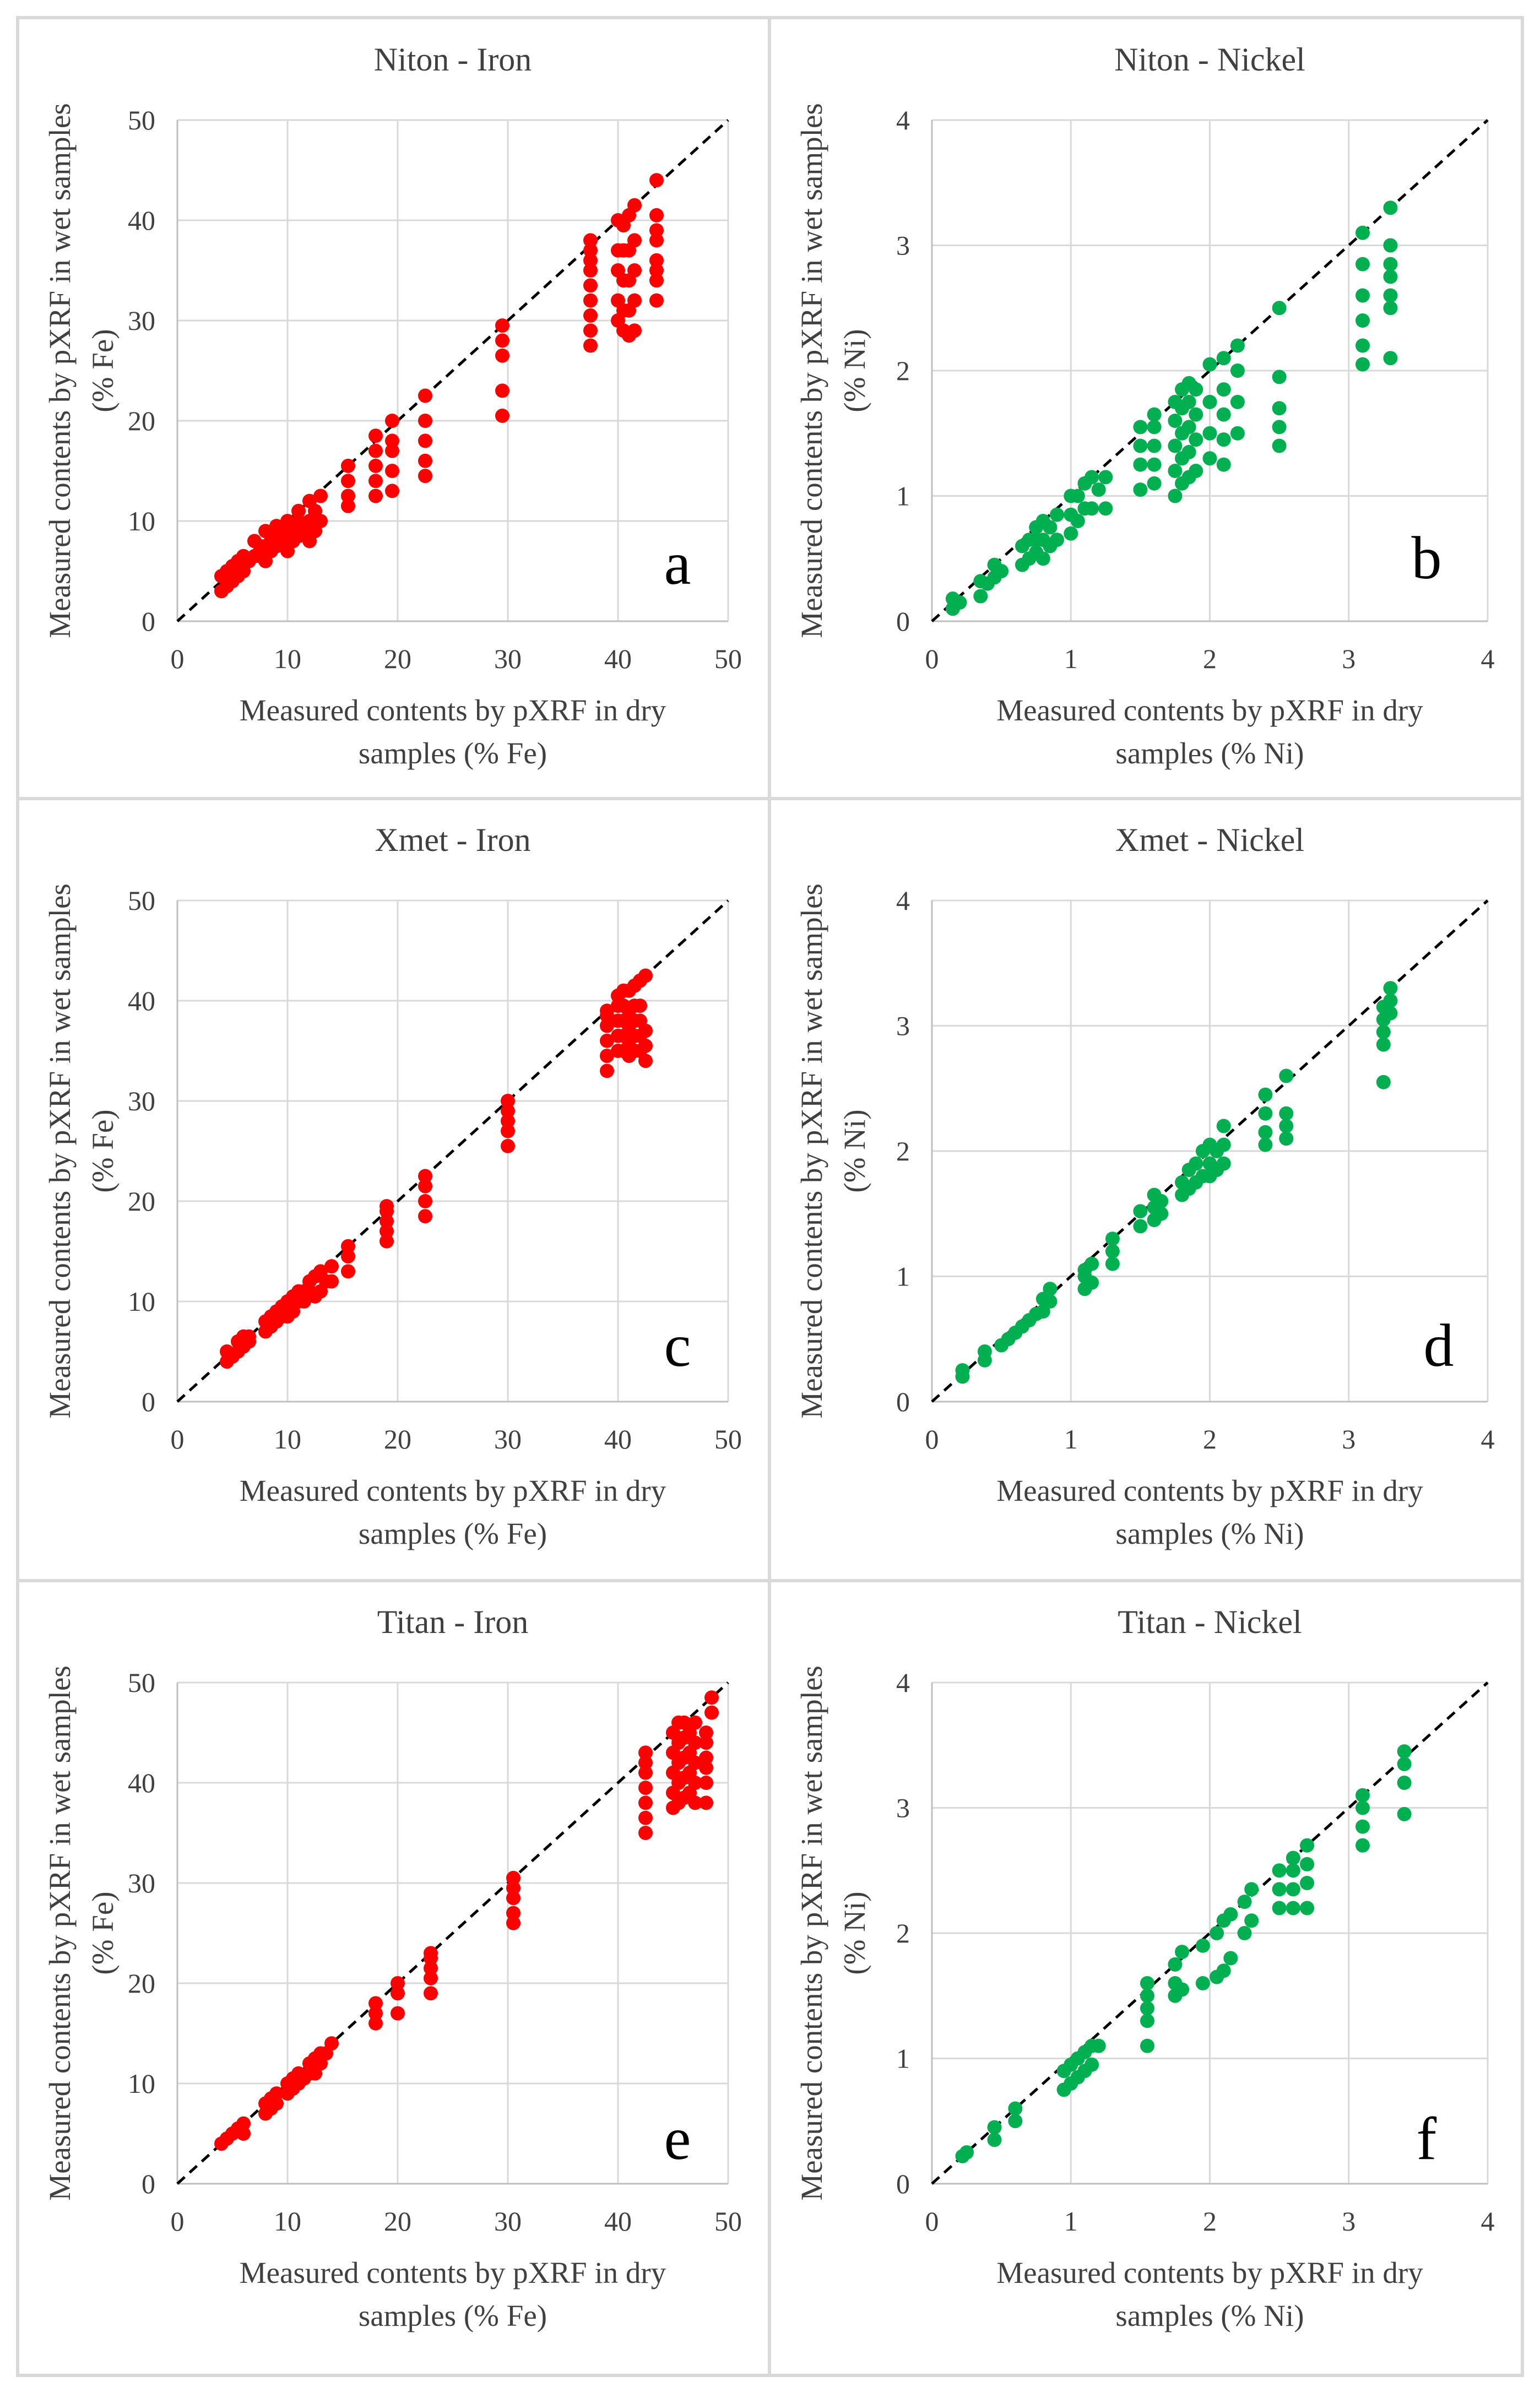 The height and width of the screenshot is (2393, 1540). Describe the element at coordinates (1427, 558) in the screenshot. I see `panel-letter: b` at that location.